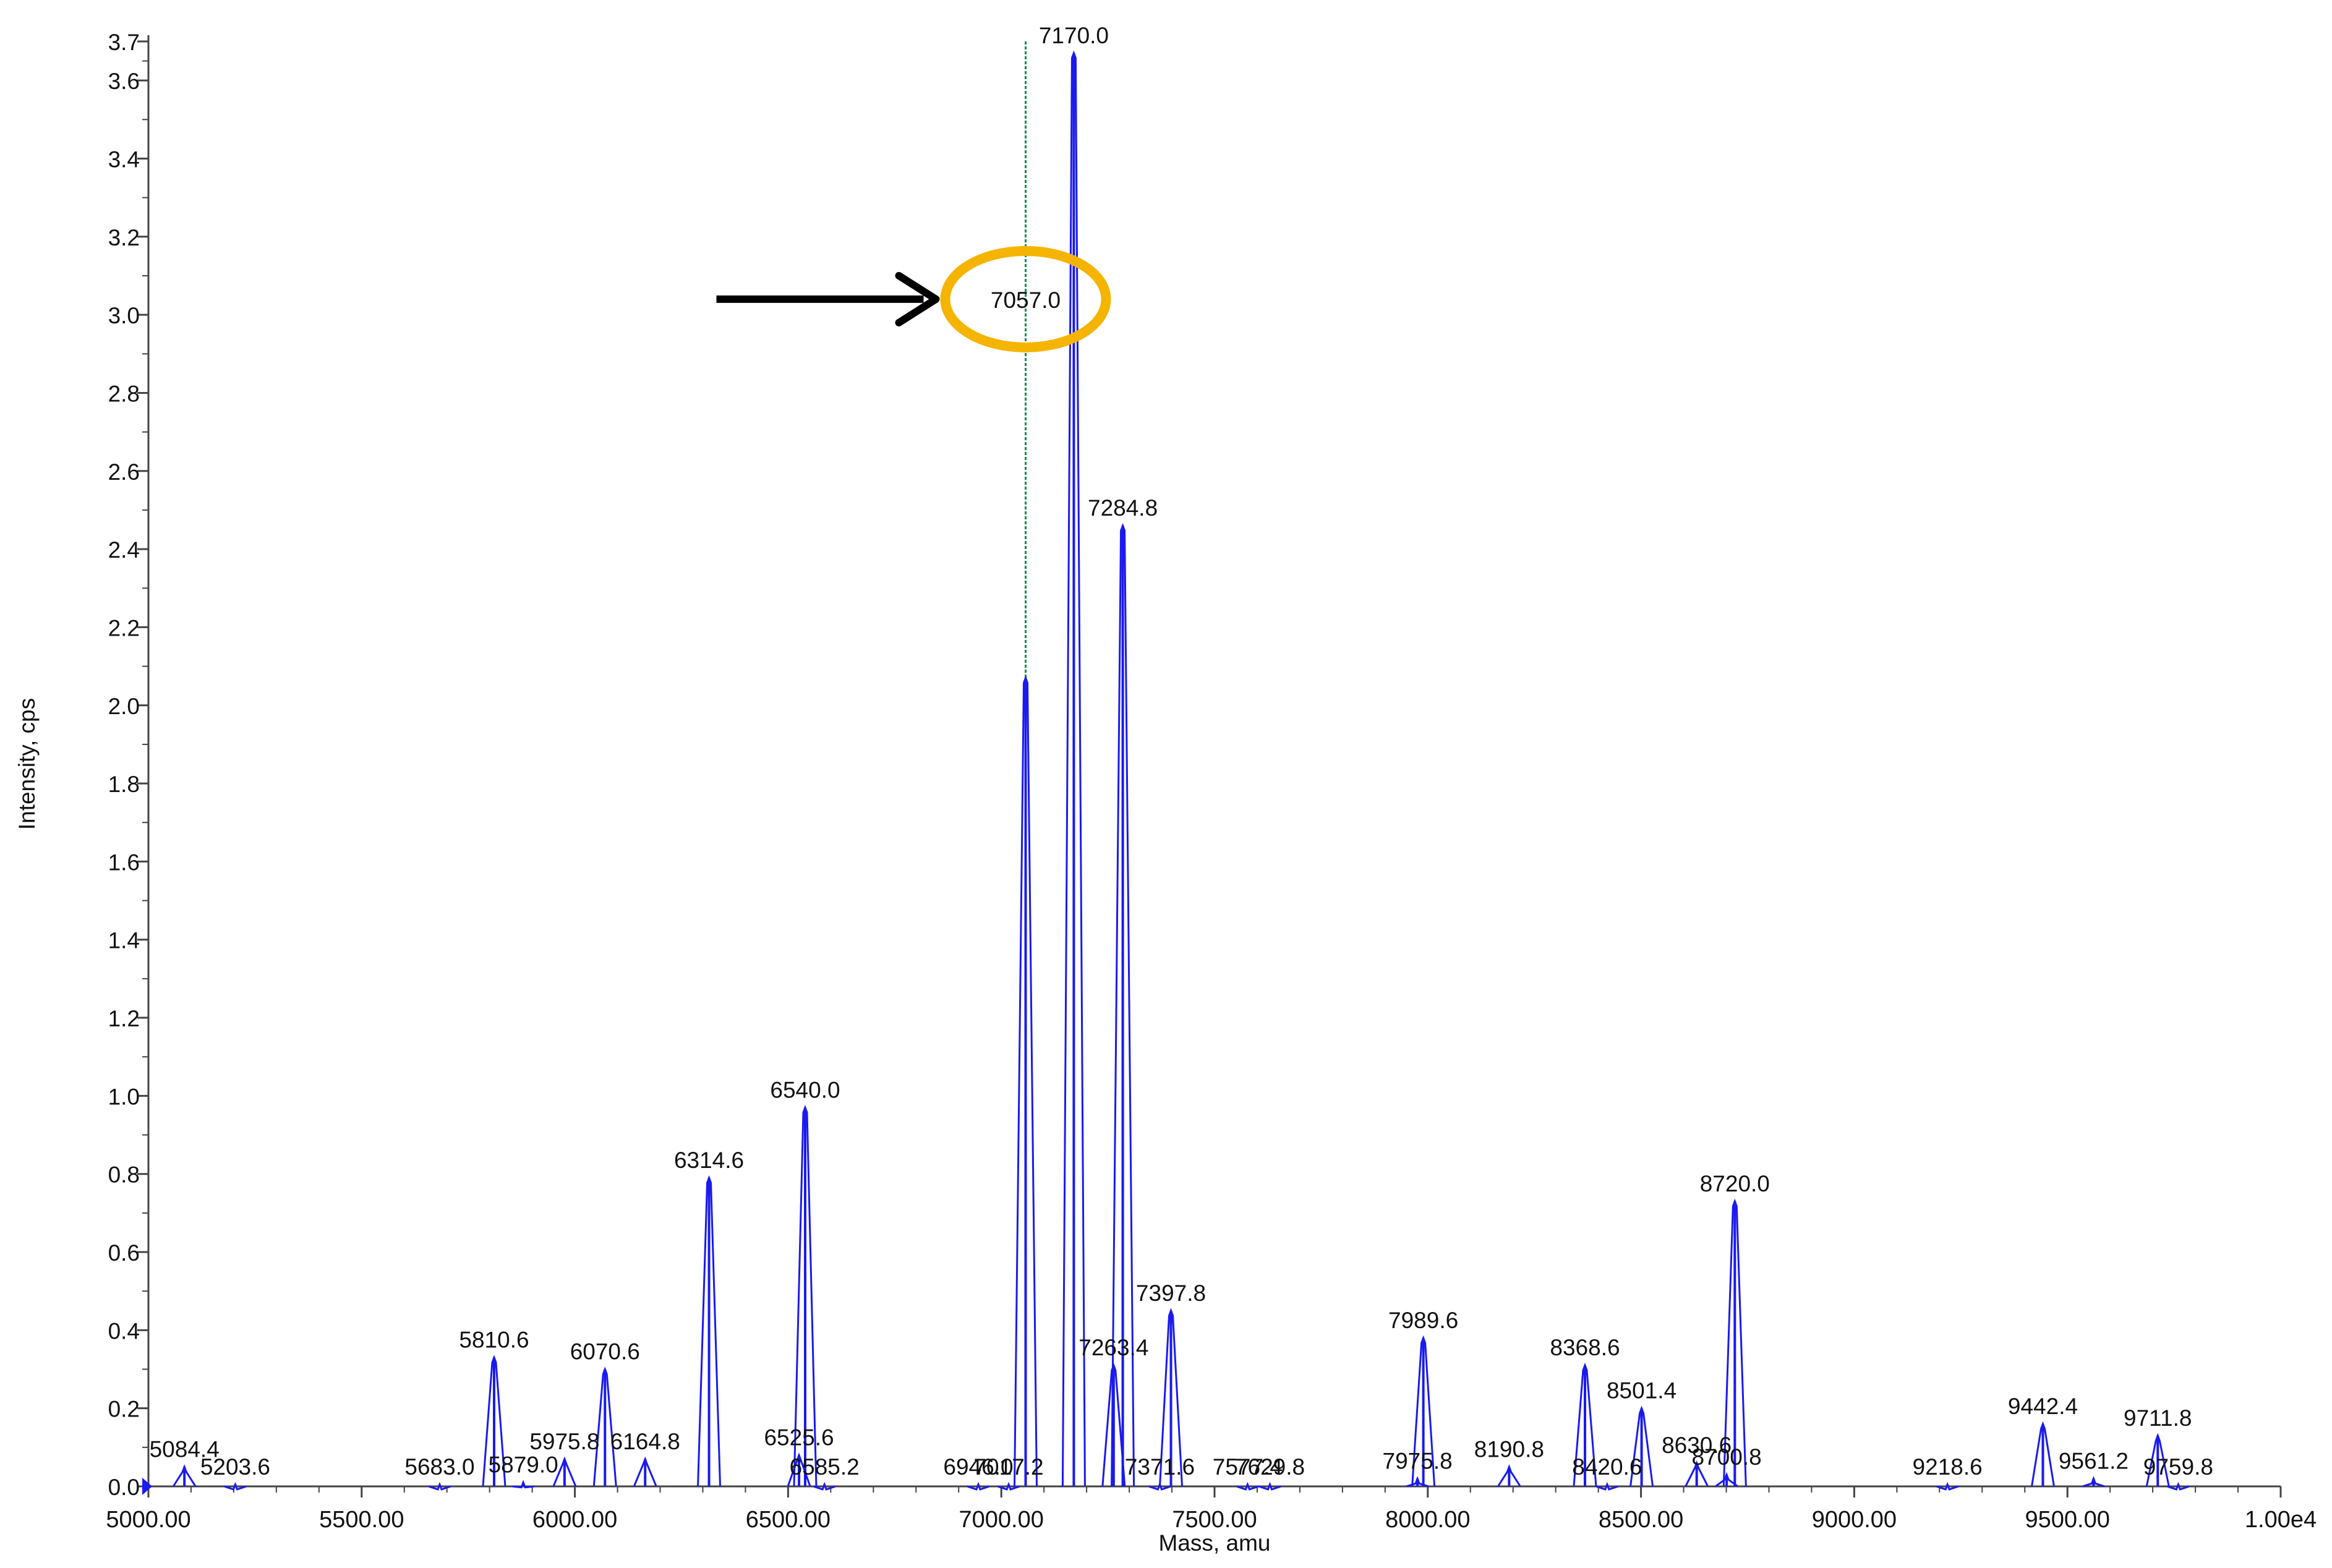 Image resolution: width=2332 pixels, height=1568 pixels. I want to click on peak-label: 9442.4, so click(2043, 1407).